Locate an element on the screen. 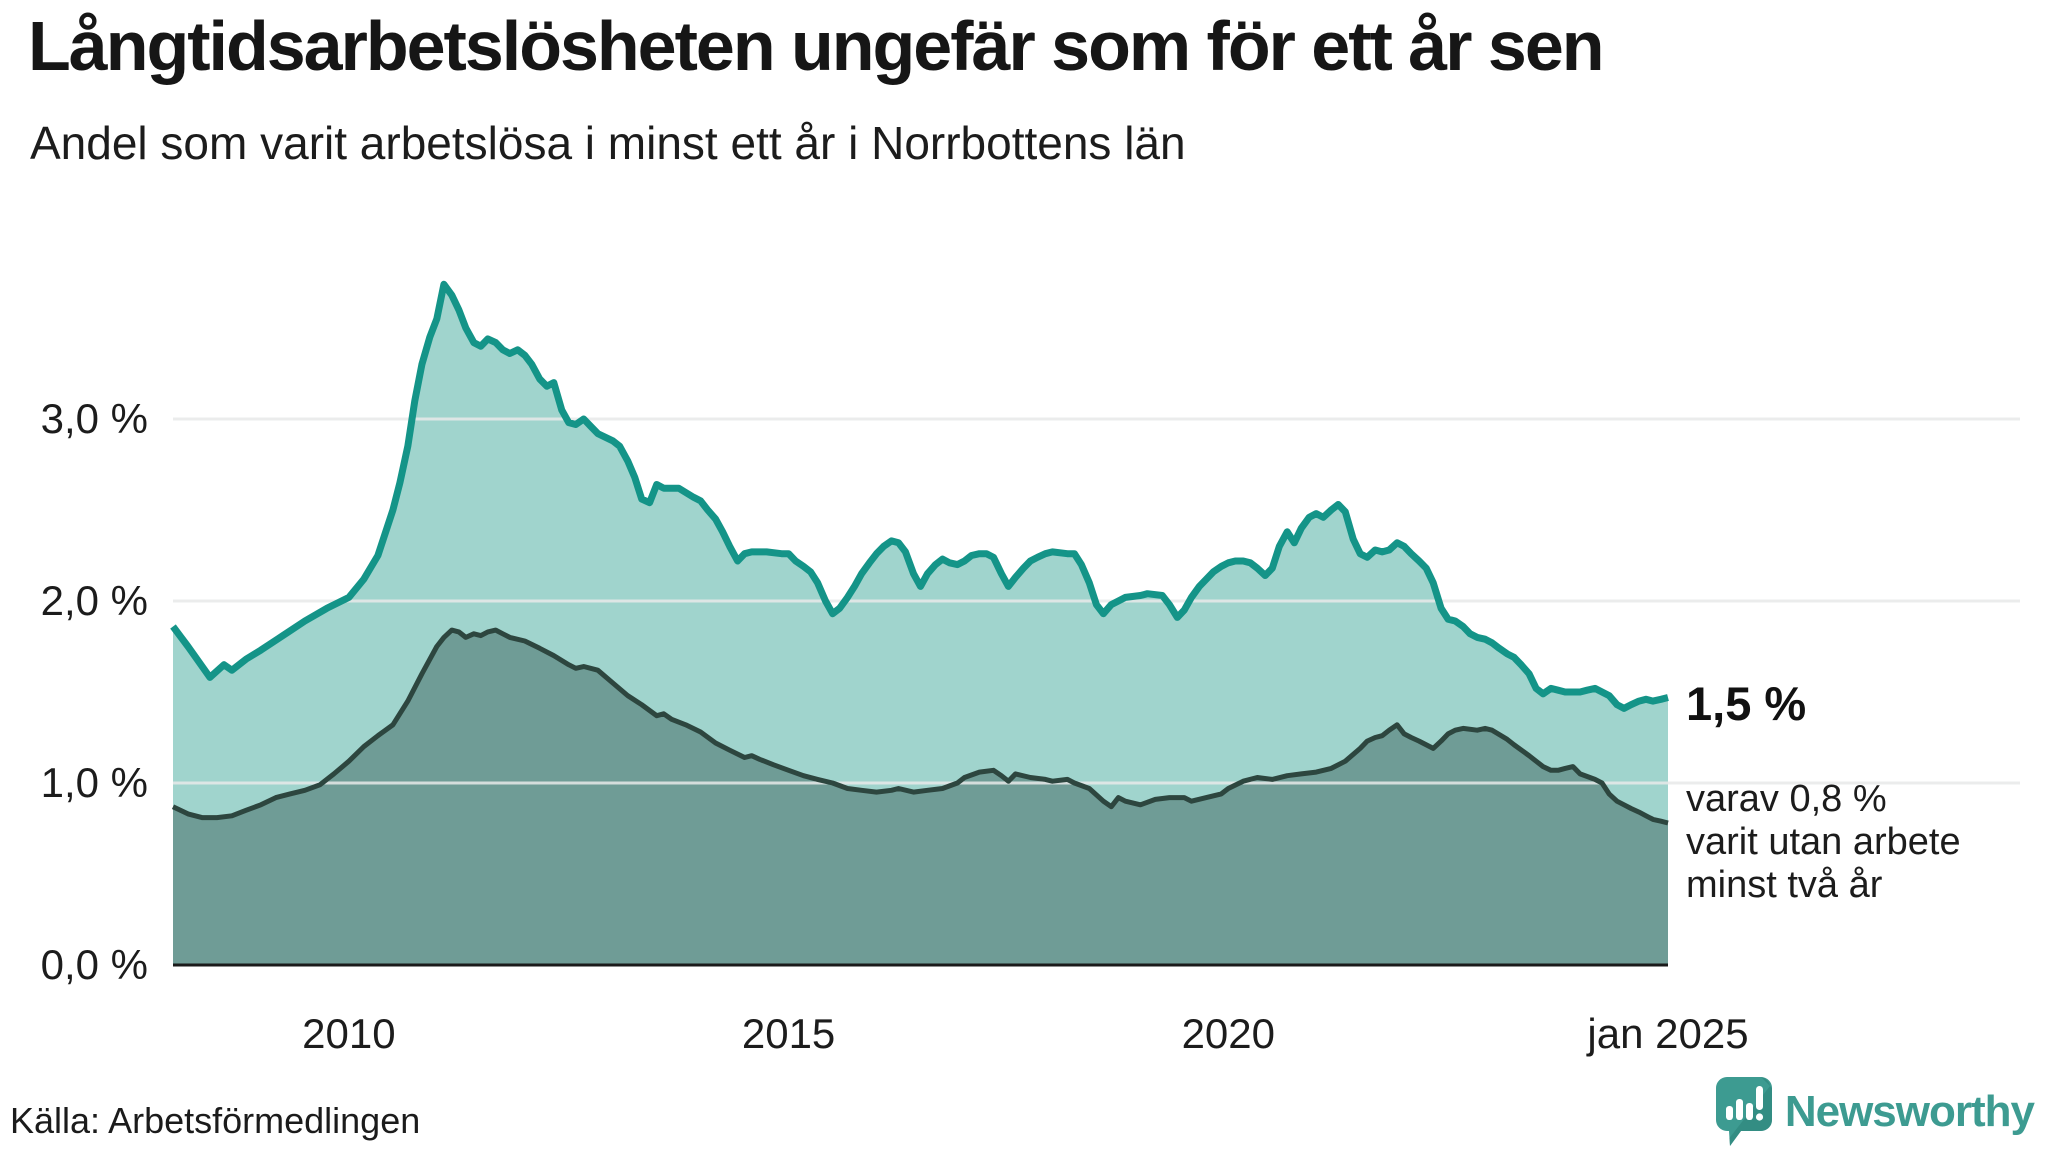  y-tick-label: 1,0 % is located at coordinates (94, 782).